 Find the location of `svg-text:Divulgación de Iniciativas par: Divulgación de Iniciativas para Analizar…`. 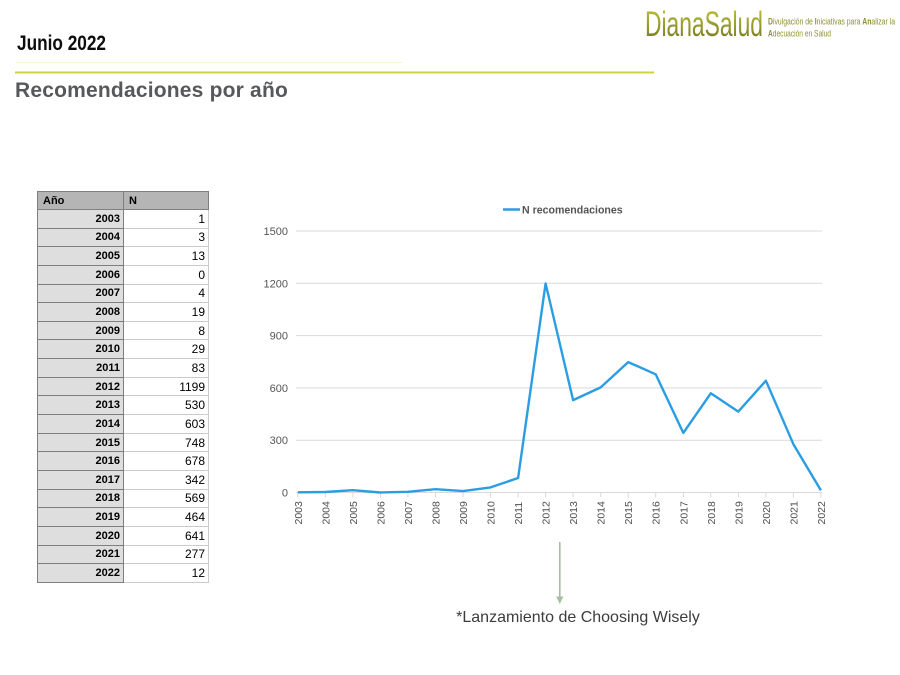

svg-text:Divulgación de Iniciativas par: Divulgación de Iniciativas para Analizar… is located at coordinates (831, 22).